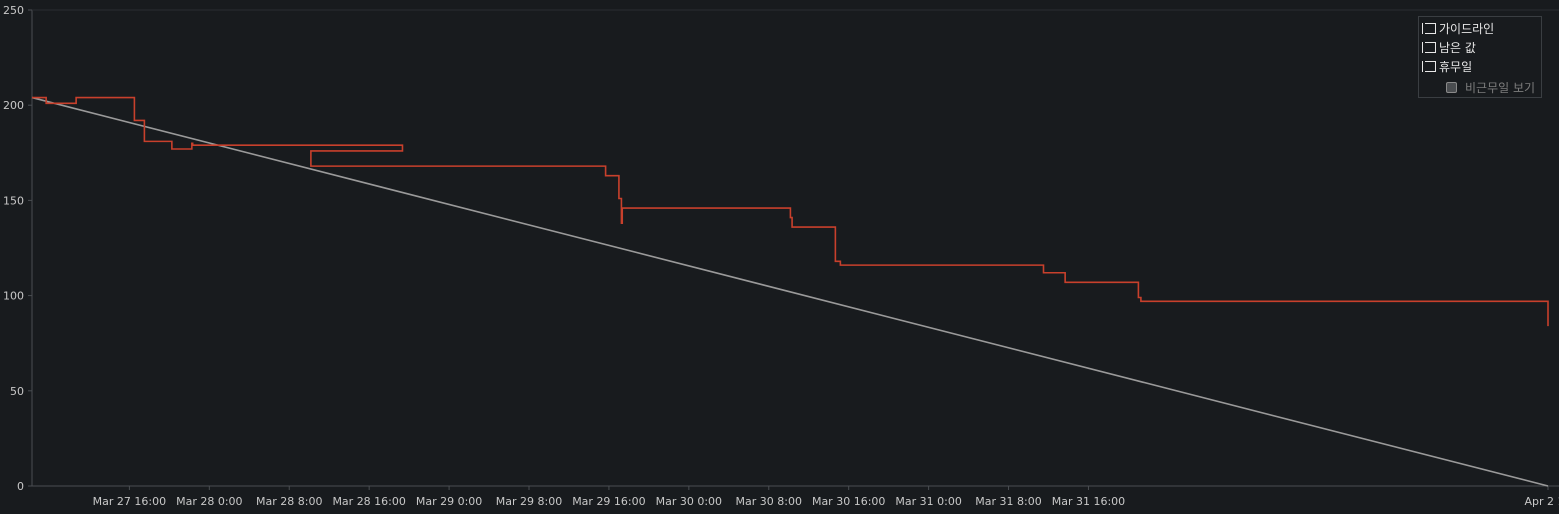  Describe the element at coordinates (209, 501) in the screenshot. I see `x-tick-label: Mar 28 0:00` at that location.